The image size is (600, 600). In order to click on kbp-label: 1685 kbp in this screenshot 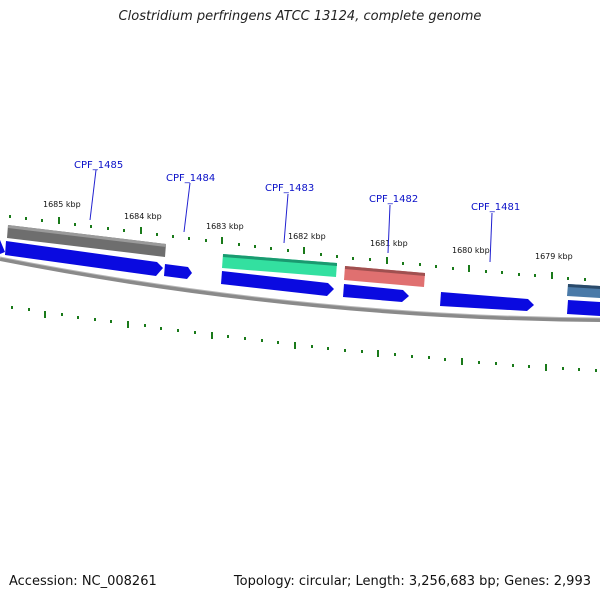, I will do `click(62, 204)`.